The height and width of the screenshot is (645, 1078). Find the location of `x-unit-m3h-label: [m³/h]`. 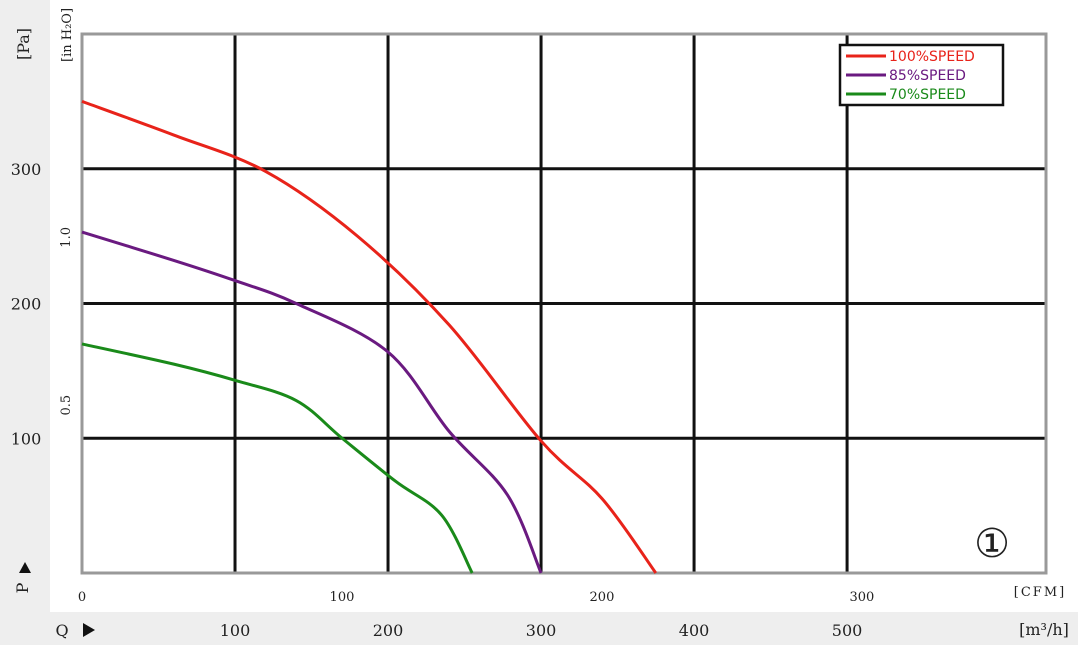

x-unit-m3h-label: [m³/h] is located at coordinates (1044, 629).